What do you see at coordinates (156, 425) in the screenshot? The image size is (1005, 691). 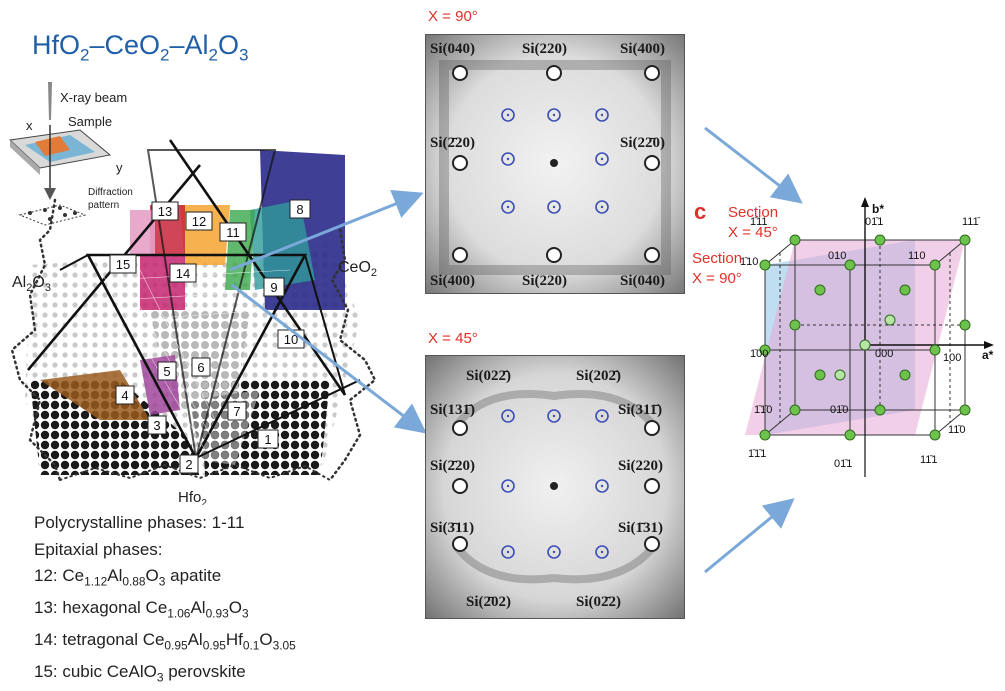 I see `svg-text: 3` at bounding box center [156, 425].